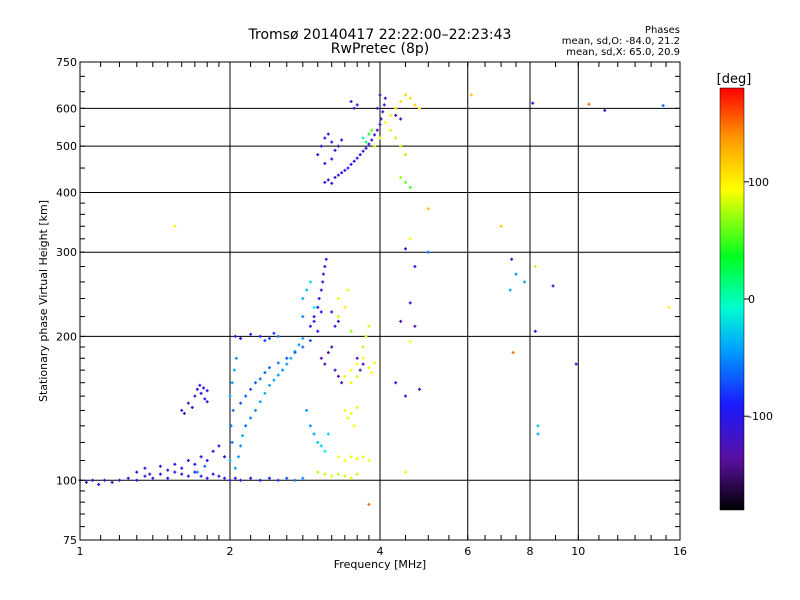 The image size is (800, 600). Describe the element at coordinates (734, 79) in the screenshot. I see `colorbar-unit-label: [deg]` at that location.